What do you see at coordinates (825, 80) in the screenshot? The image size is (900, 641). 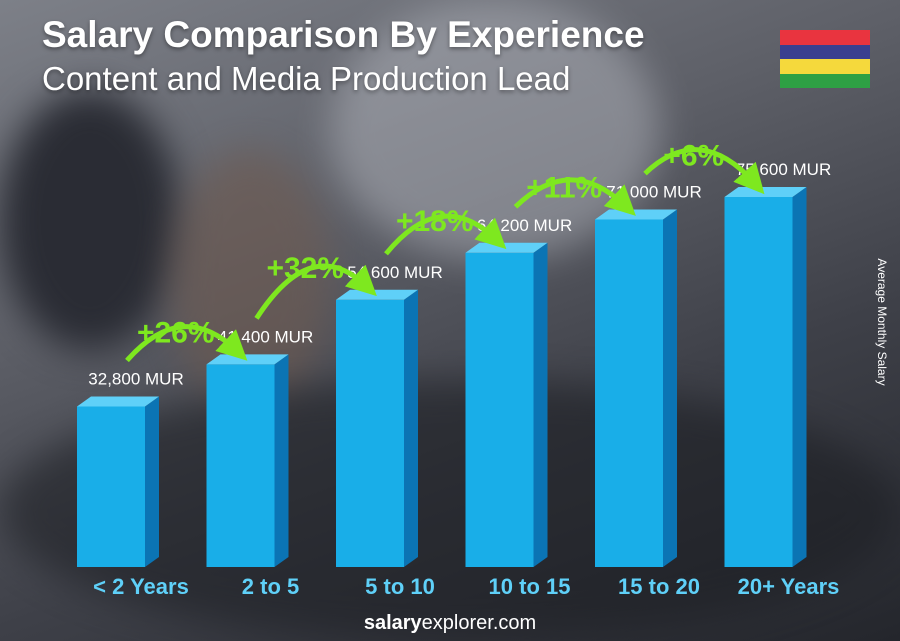 I see `flag-stripe-green` at bounding box center [825, 80].